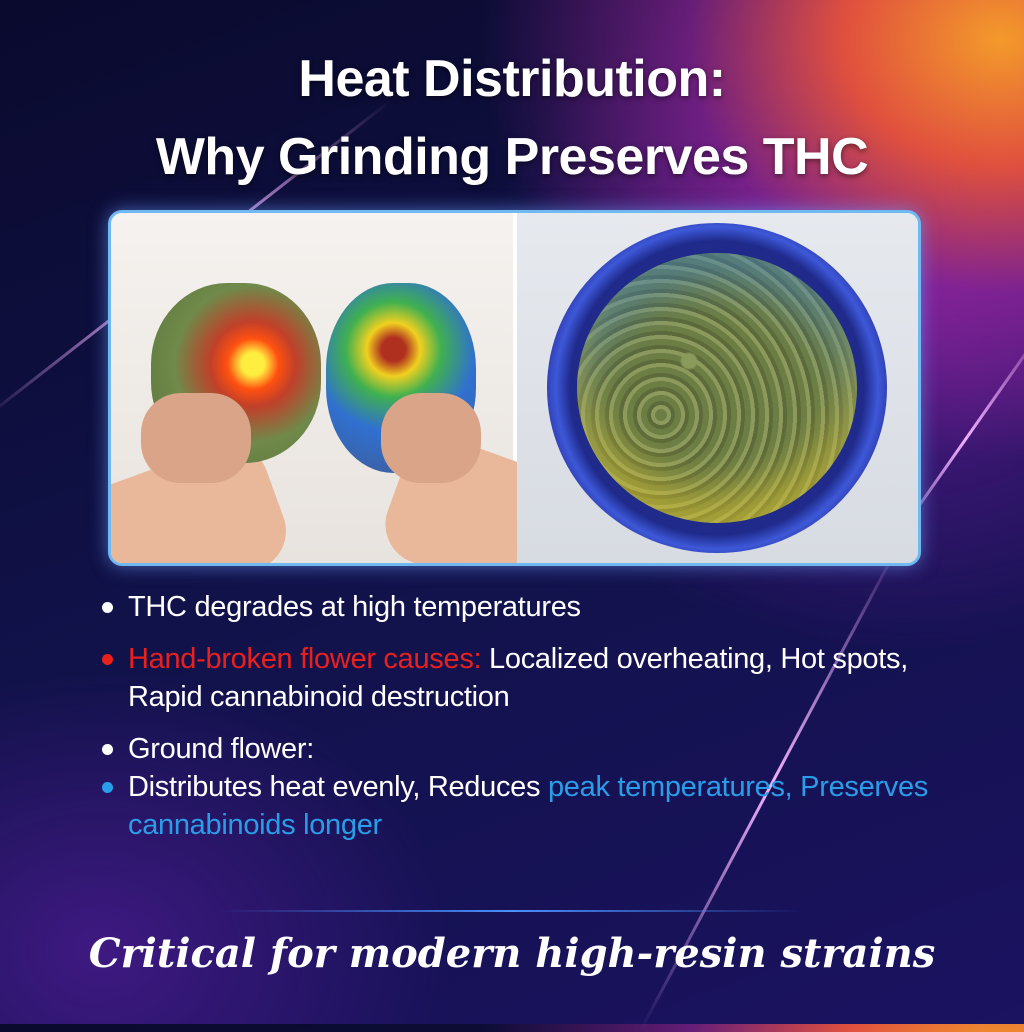 Image resolution: width=1024 pixels, height=1032 pixels. What do you see at coordinates (540, 749) in the screenshot?
I see `bullet-item: Ground flower:` at bounding box center [540, 749].